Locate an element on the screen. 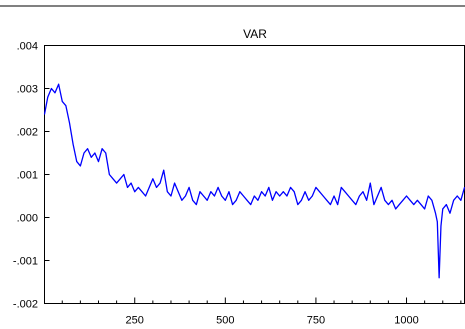 This screenshot has width=465, height=329. y-tick-label: -.001 is located at coordinates (25, 262).